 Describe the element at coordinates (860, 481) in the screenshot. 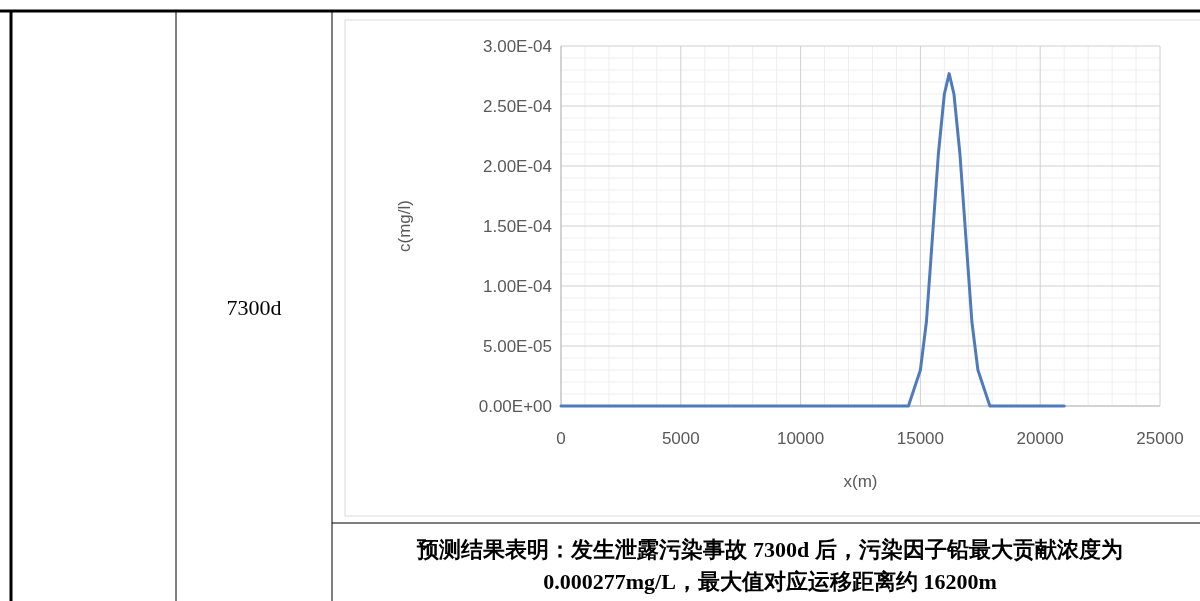

I see `x-axis-title: x(m)` at that location.